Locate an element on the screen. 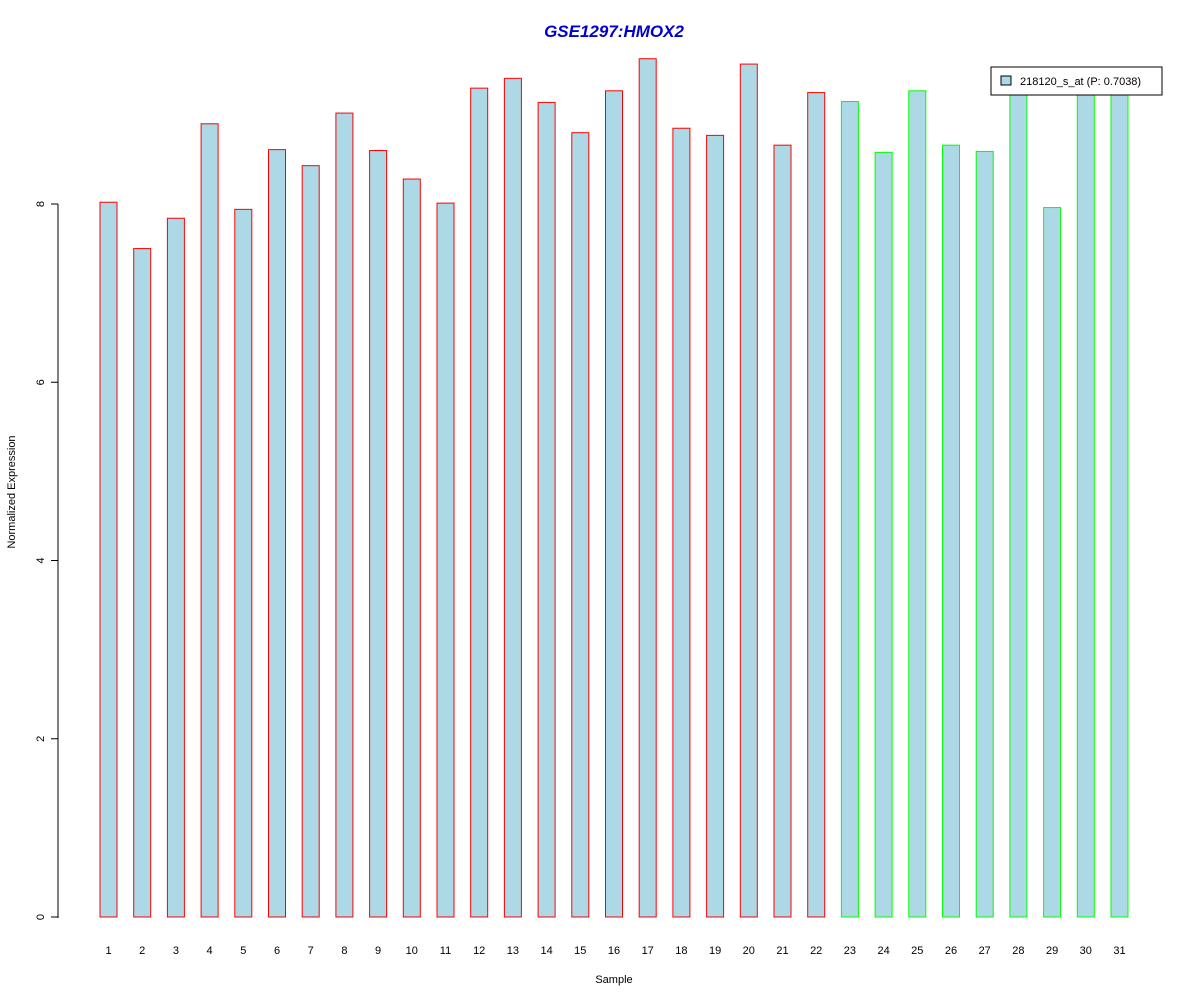 This screenshot has height=1000, width=1200. x-tick-label: 5 is located at coordinates (243, 951).